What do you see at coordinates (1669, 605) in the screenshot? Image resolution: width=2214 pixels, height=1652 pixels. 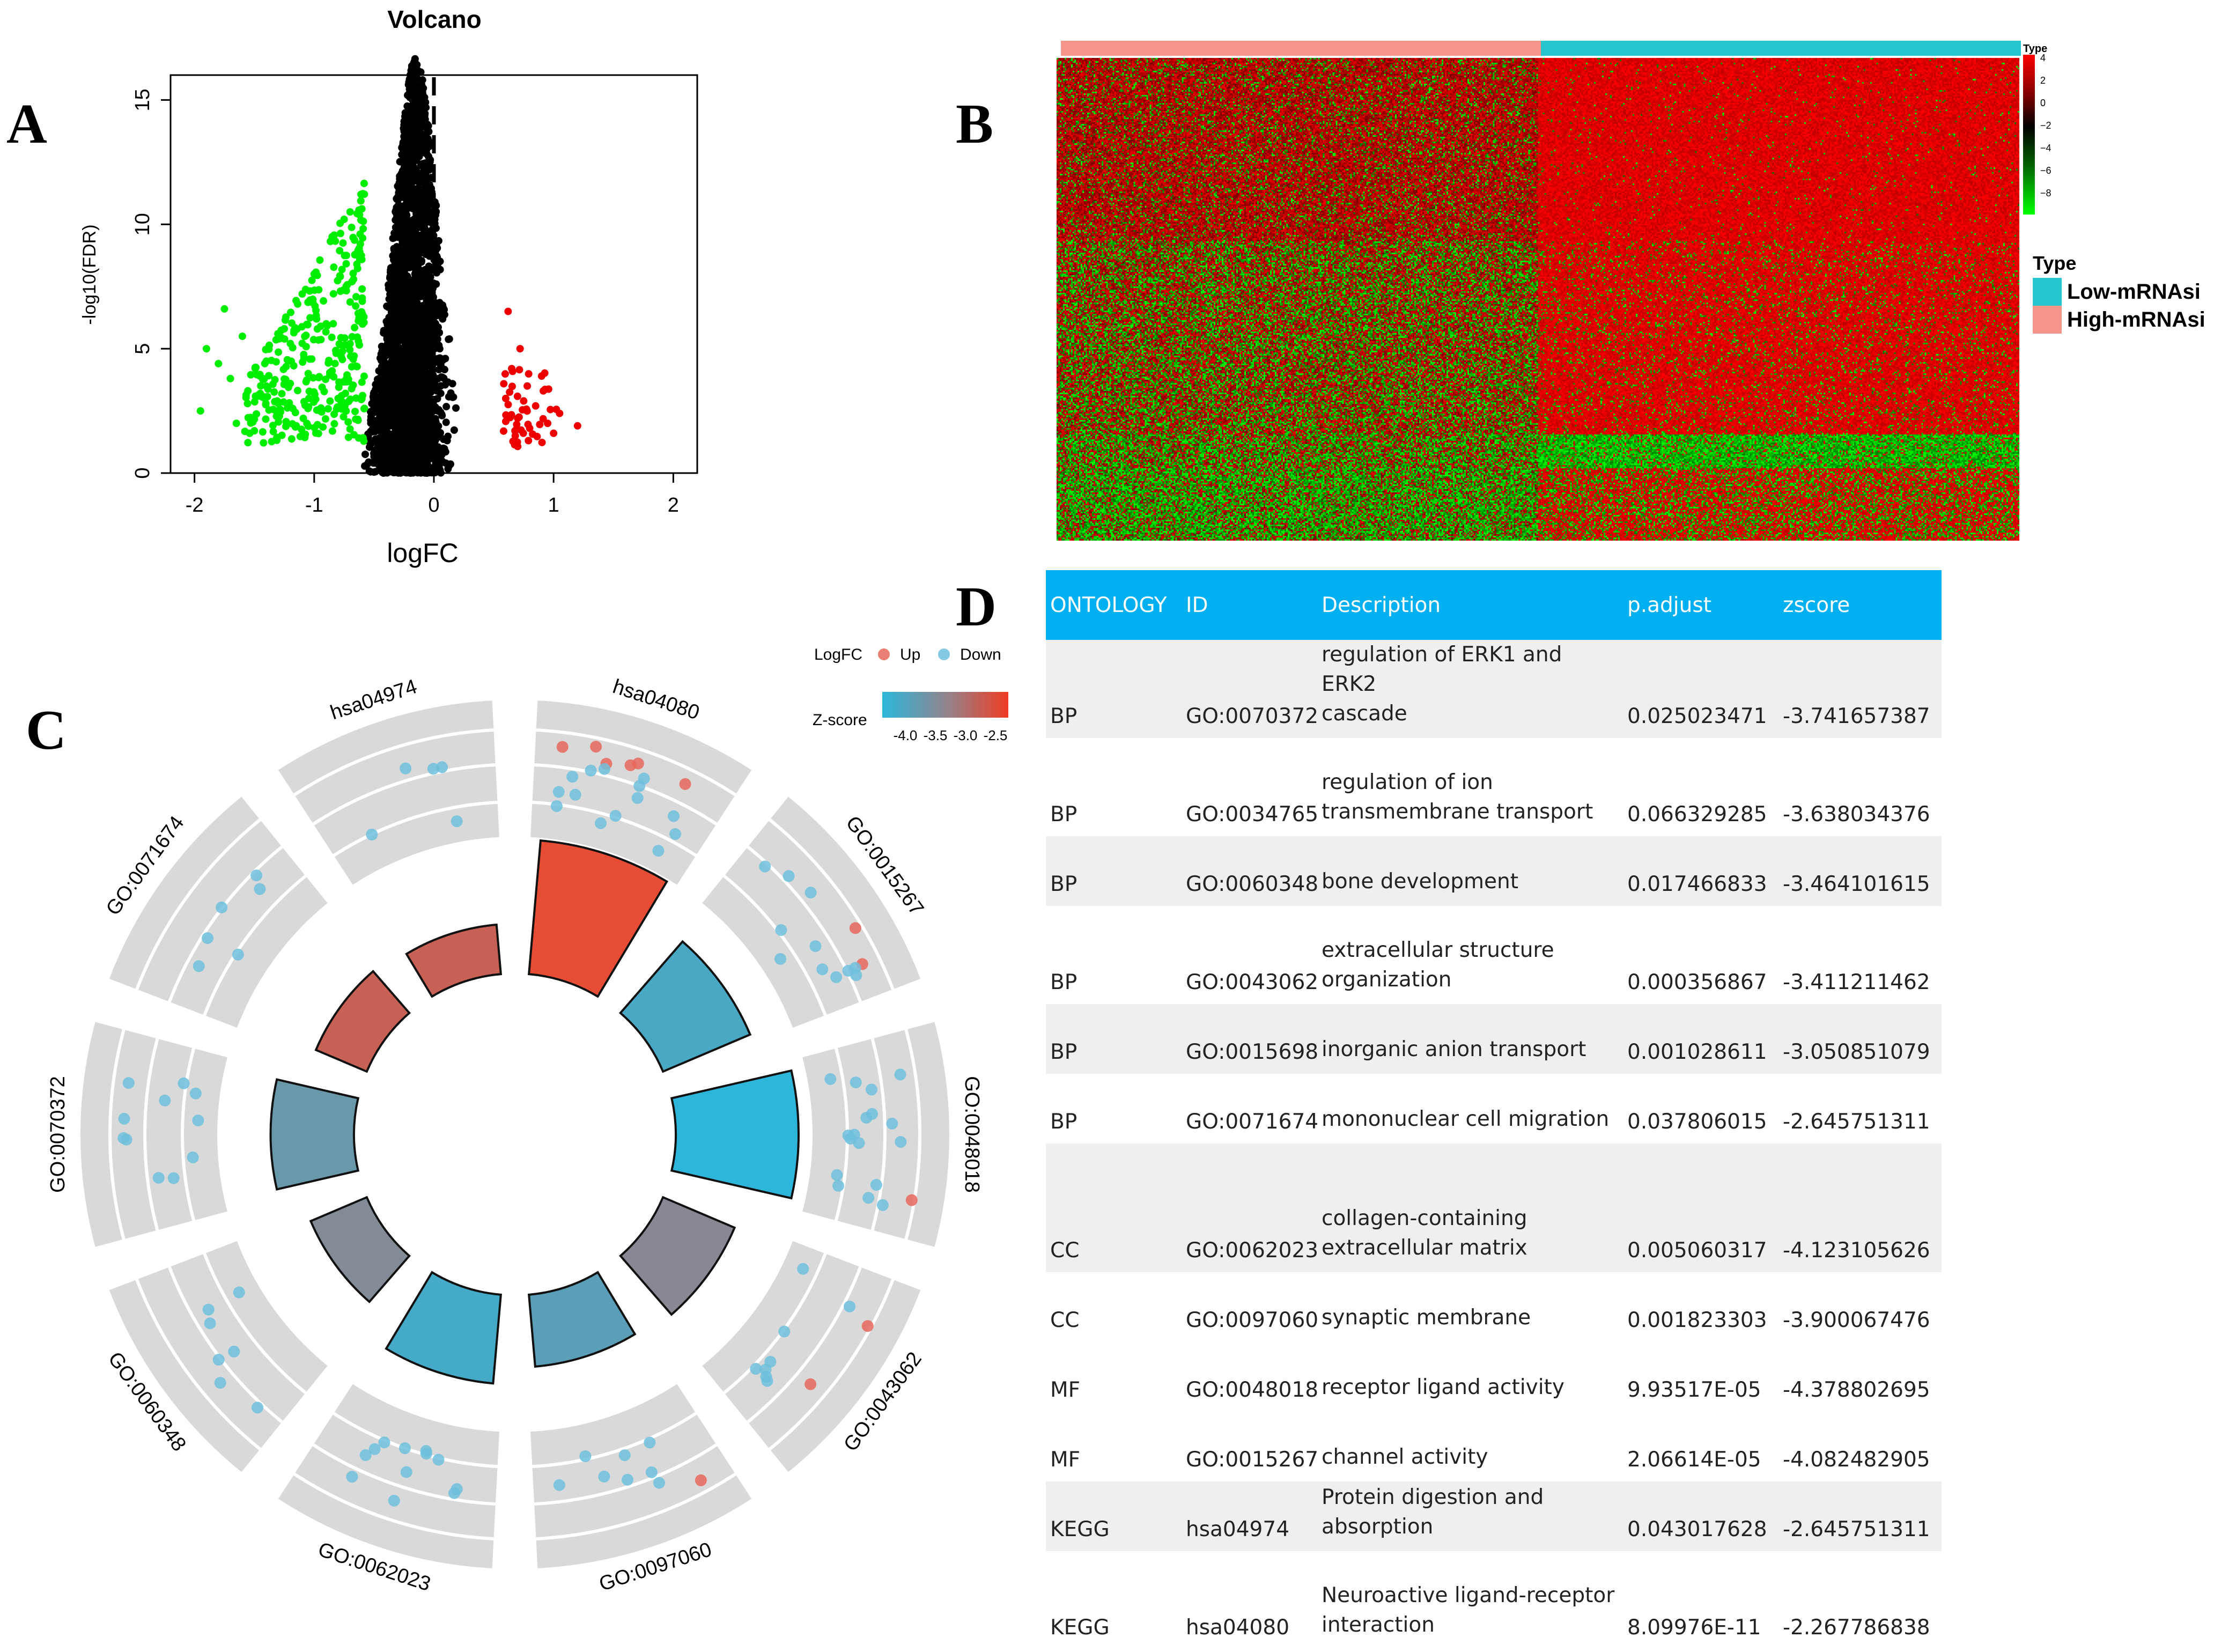 I see `header-padjust: p.adjust` at bounding box center [1669, 605].